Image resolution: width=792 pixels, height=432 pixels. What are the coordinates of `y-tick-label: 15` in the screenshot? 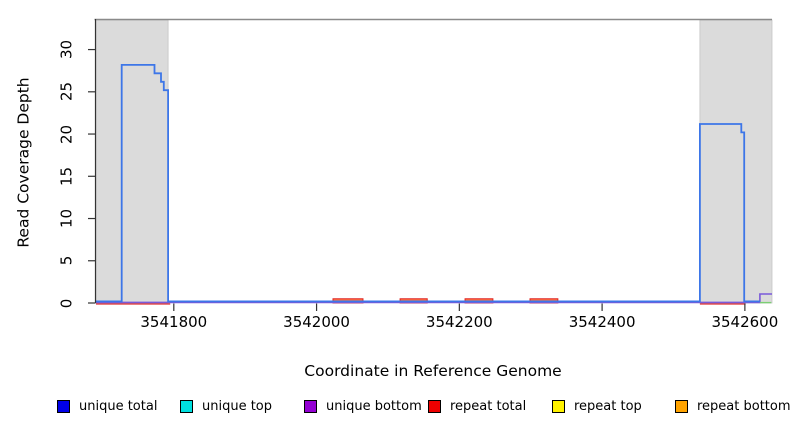 It's located at (66, 176).